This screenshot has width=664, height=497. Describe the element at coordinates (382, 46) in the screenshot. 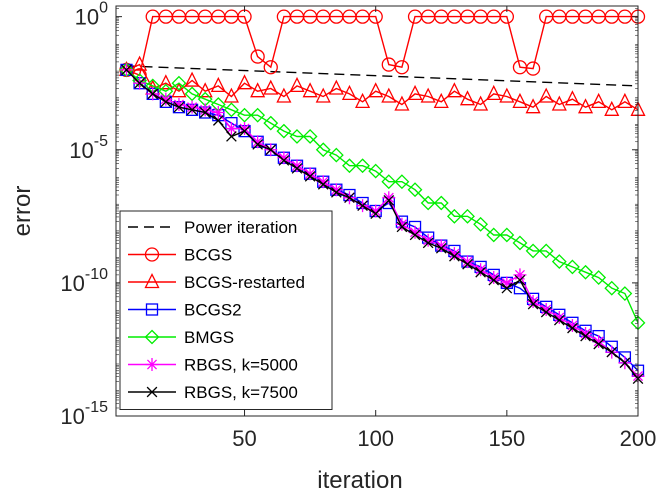

I see `series-bcgs` at that location.